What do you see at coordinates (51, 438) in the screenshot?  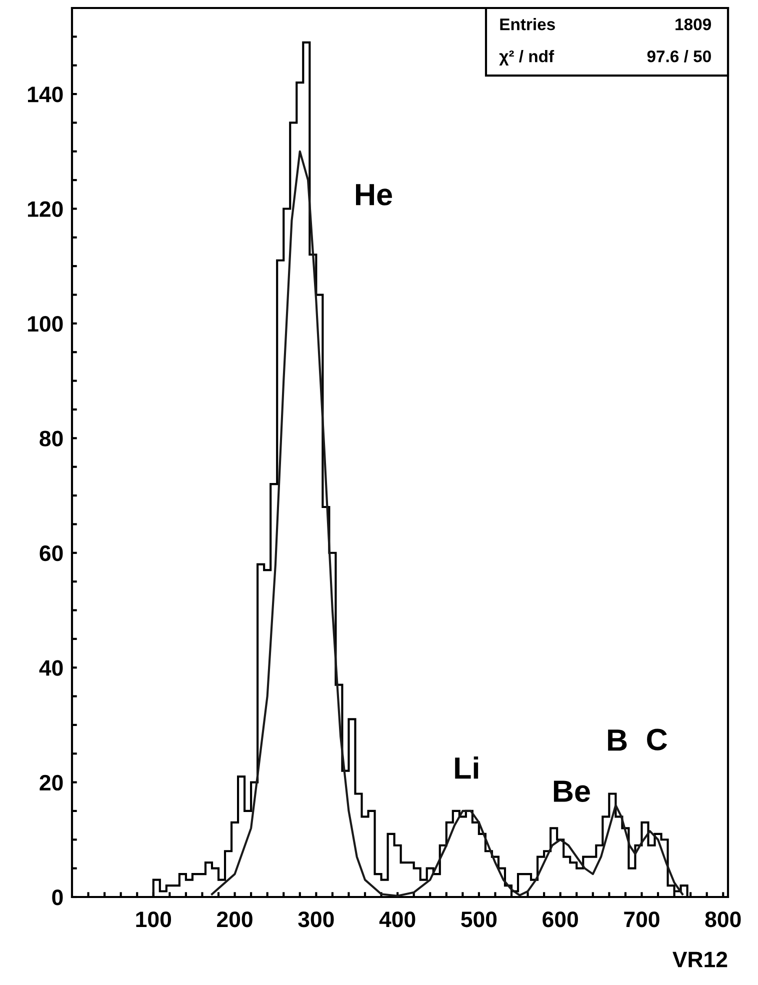 I see `y-tick-label: 80` at bounding box center [51, 438].